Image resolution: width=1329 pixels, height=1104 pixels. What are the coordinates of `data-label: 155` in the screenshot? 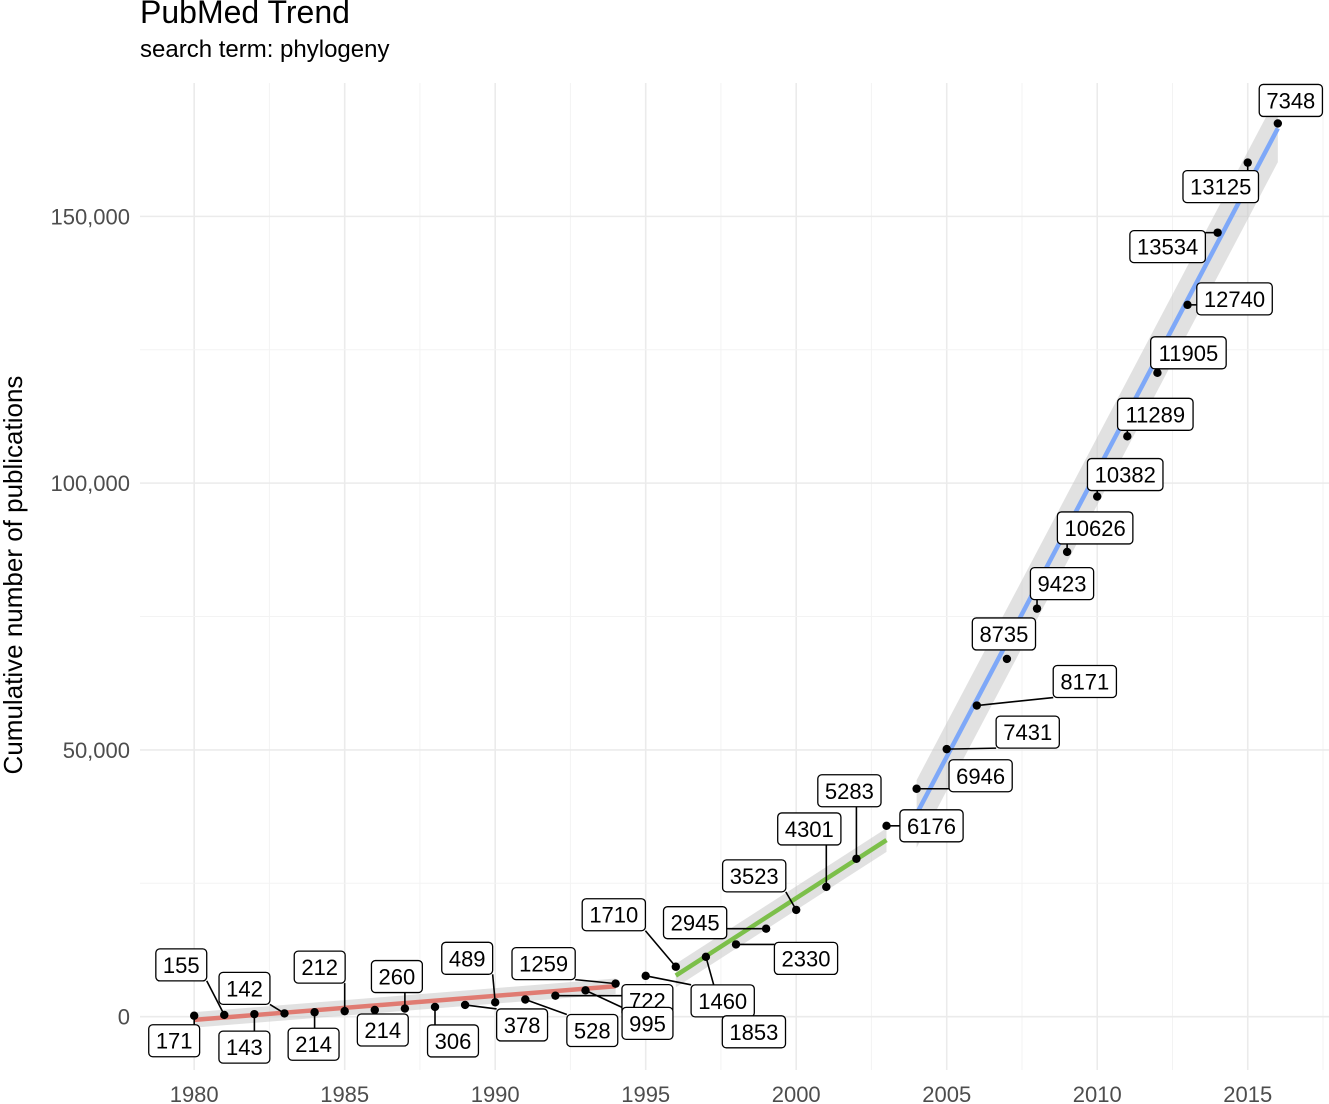 It's located at (181, 965).